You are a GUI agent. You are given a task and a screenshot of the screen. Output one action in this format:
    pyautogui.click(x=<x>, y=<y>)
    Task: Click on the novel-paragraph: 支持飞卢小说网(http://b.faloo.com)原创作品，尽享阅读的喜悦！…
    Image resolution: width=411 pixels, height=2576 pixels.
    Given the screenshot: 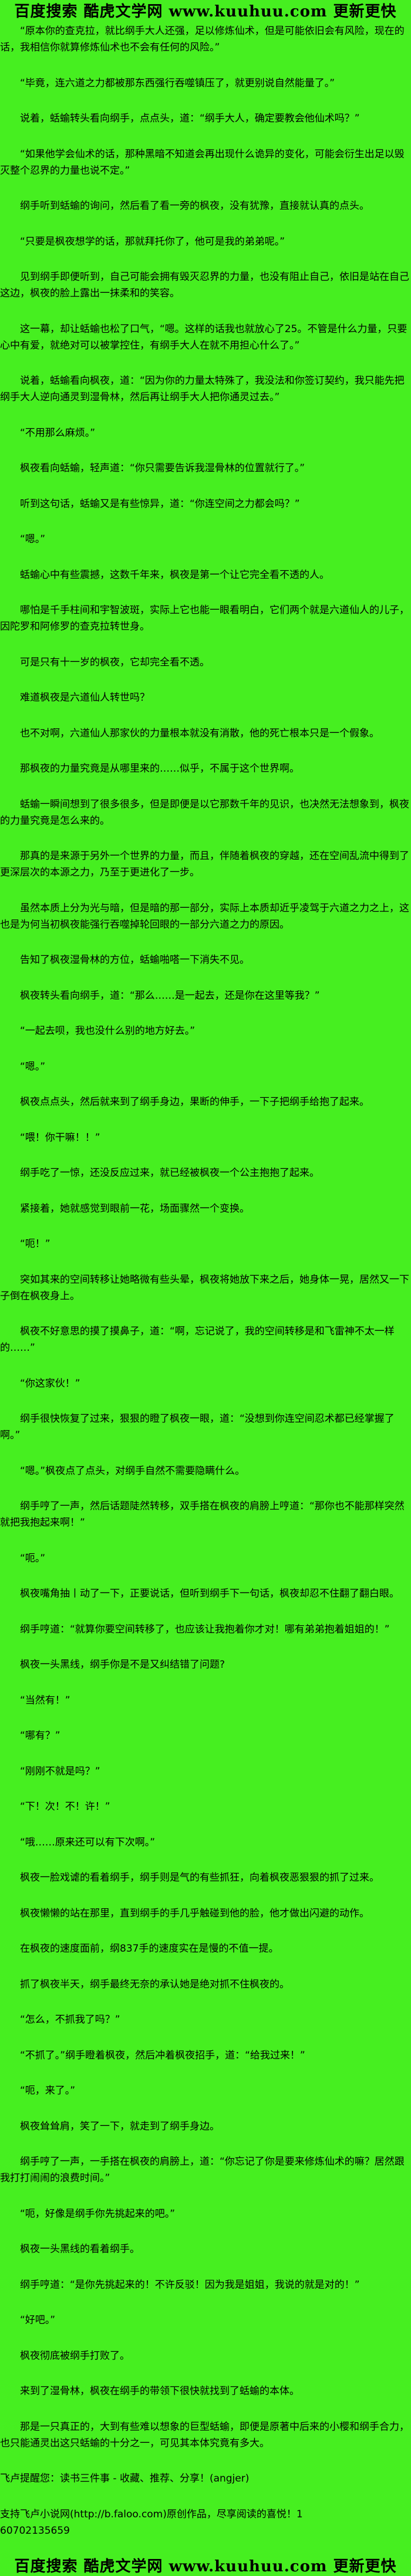 What is the action you would take?
    pyautogui.click(x=151, y=2522)
    